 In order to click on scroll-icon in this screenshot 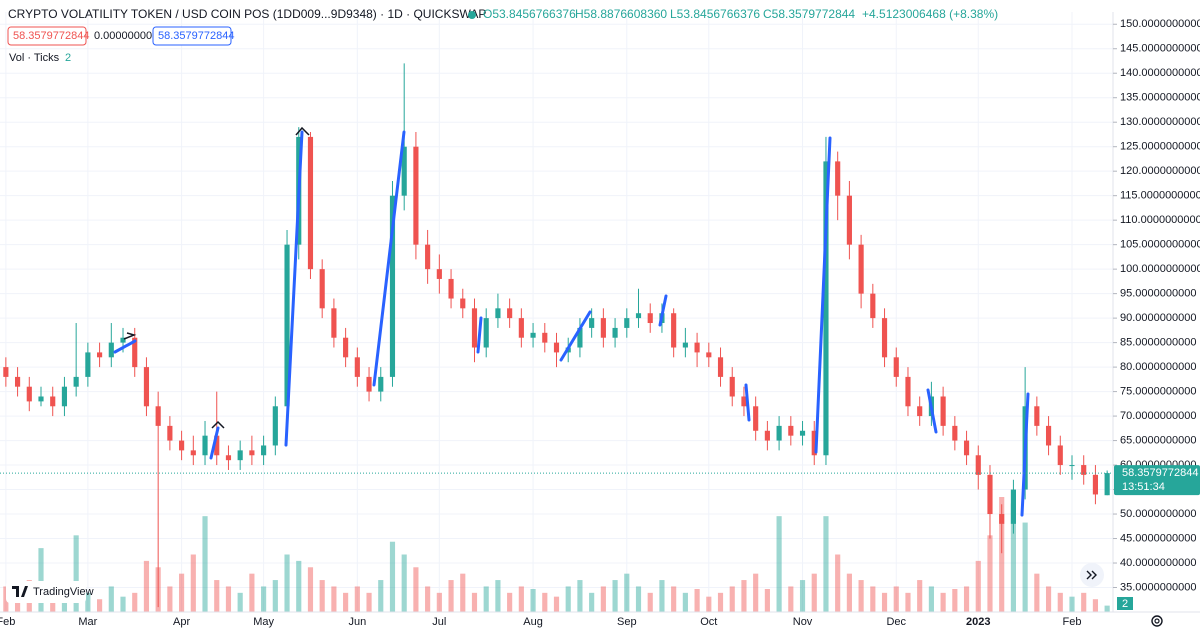, I will do `click(1091, 575)`.